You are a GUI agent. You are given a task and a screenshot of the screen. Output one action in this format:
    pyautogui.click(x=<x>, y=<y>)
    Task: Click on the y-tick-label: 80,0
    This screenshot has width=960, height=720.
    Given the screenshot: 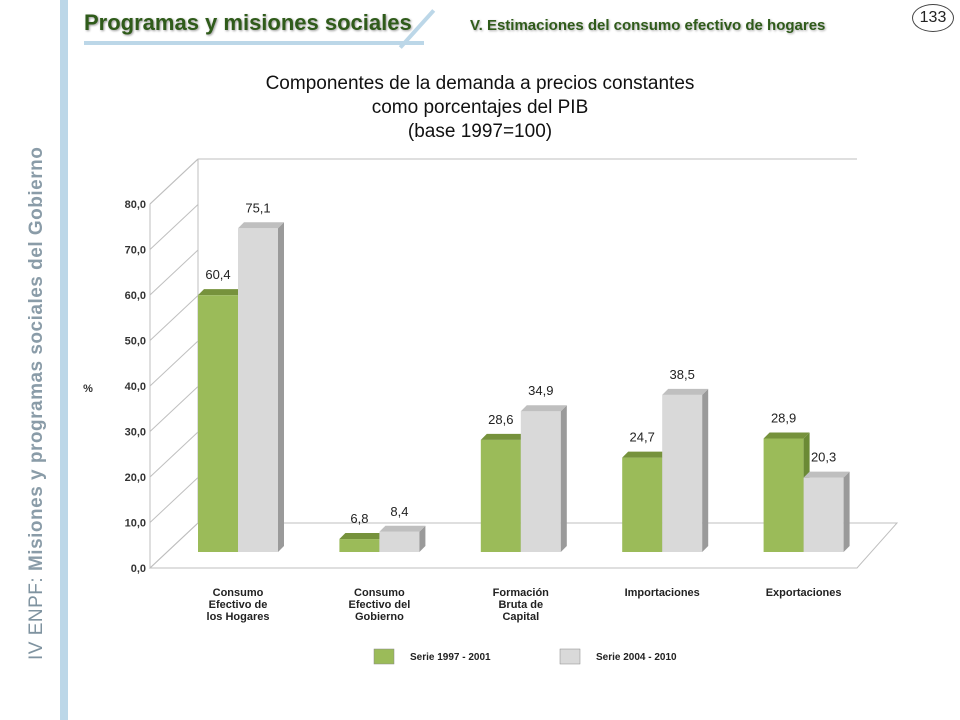 What is the action you would take?
    pyautogui.click(x=135, y=205)
    